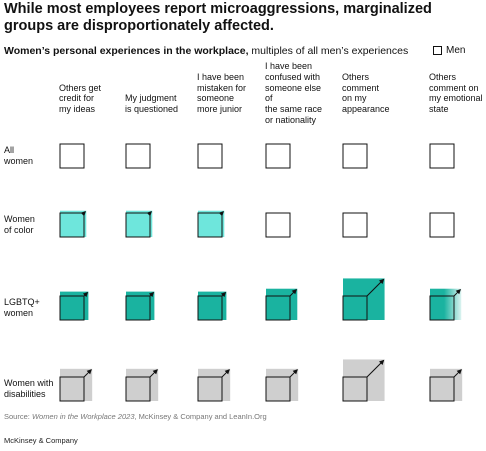  What do you see at coordinates (83, 416) in the screenshot?
I see `source-title: Women in the Workplace 2023` at bounding box center [83, 416].